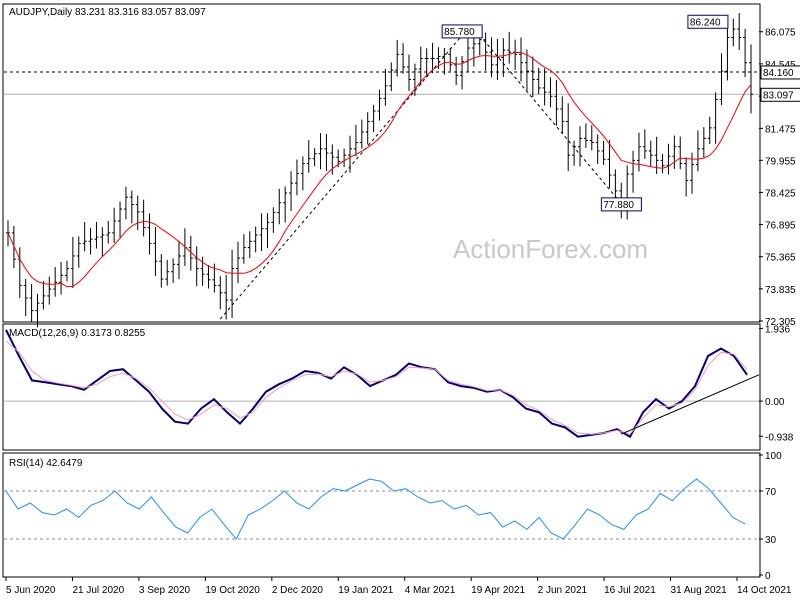  I want to click on macd-panel-title: MACD(12,26,9) 0.3173 0.8255, so click(77, 333).